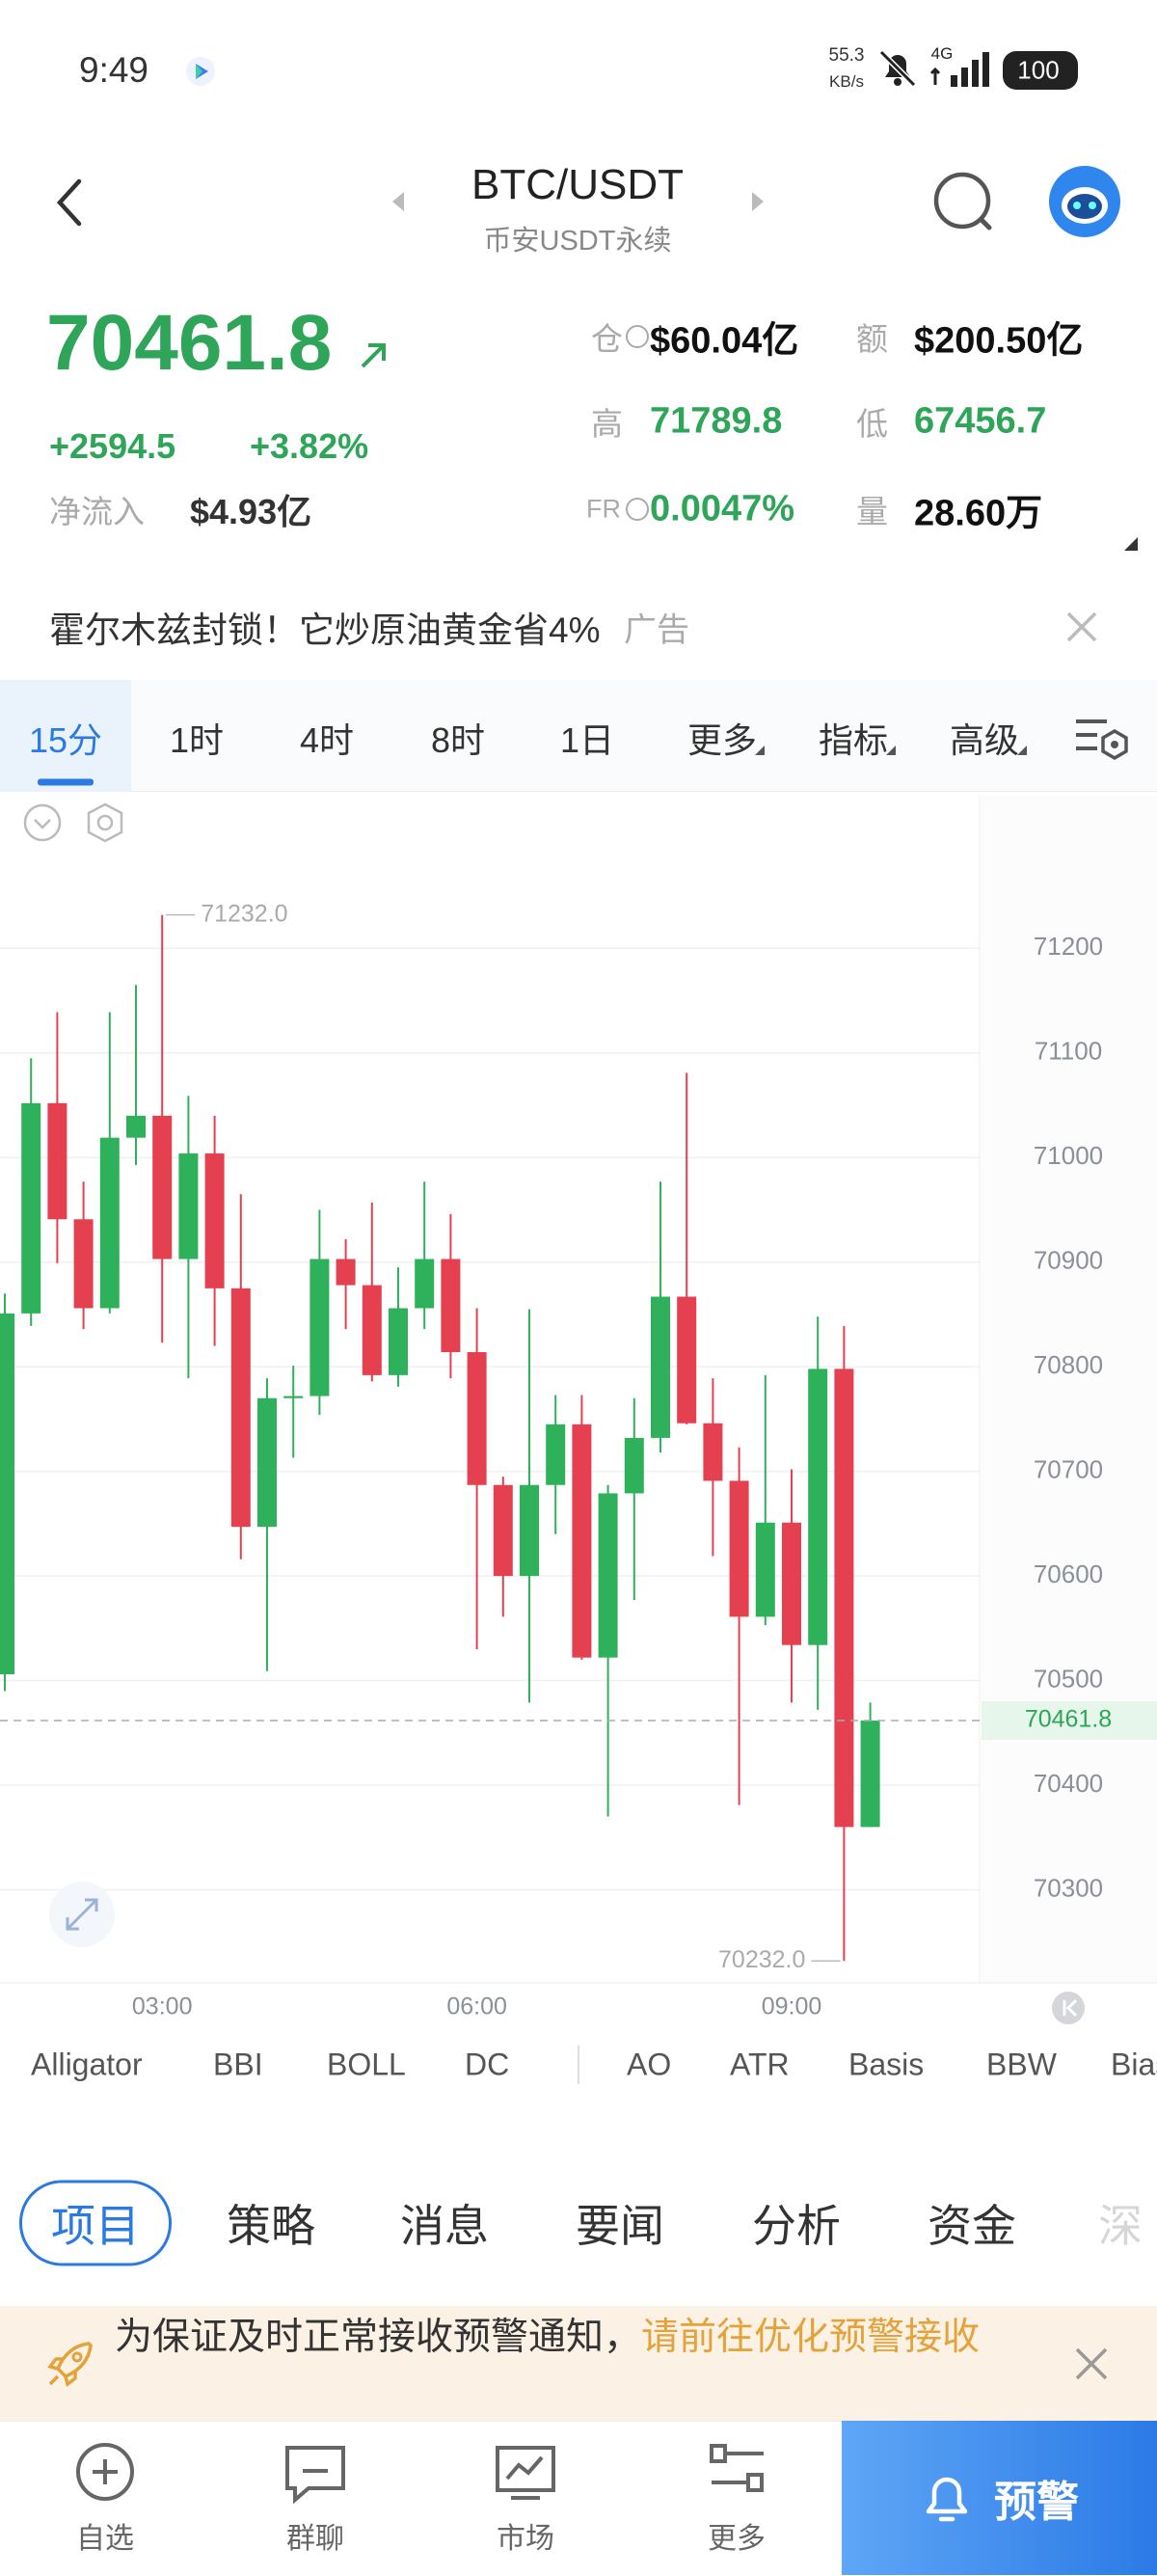 This screenshot has width=1157, height=2576. I want to click on notice-message: 为保证及时正常接收预警通知，, so click(378, 2337).